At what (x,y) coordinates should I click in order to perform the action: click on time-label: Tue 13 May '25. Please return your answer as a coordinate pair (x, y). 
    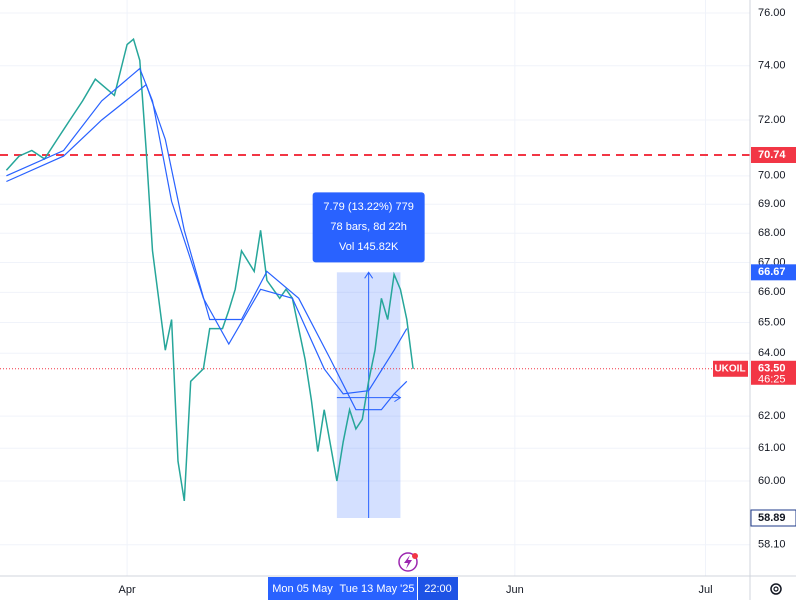
    Looking at the image, I should click on (376, 589).